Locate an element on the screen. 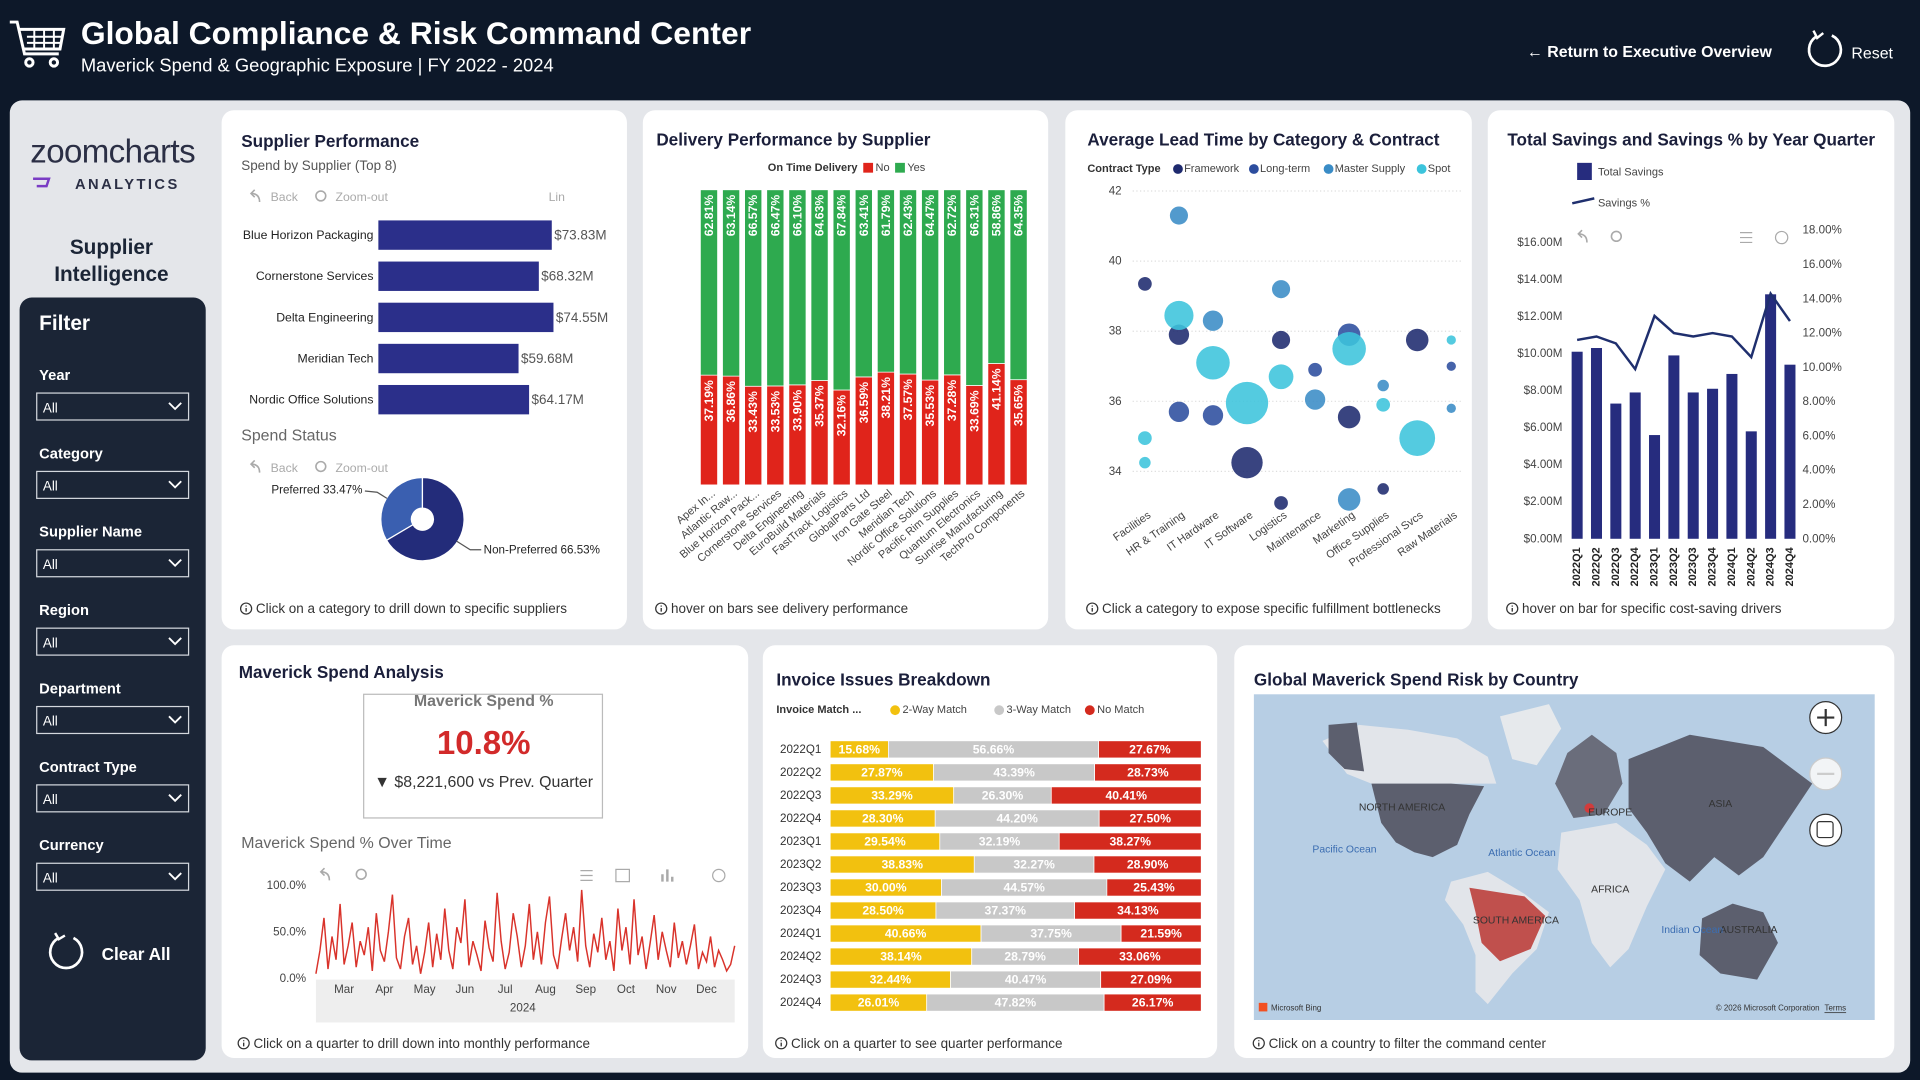 The width and height of the screenshot is (1920, 1080). clear-icon is located at coordinates (66, 953).